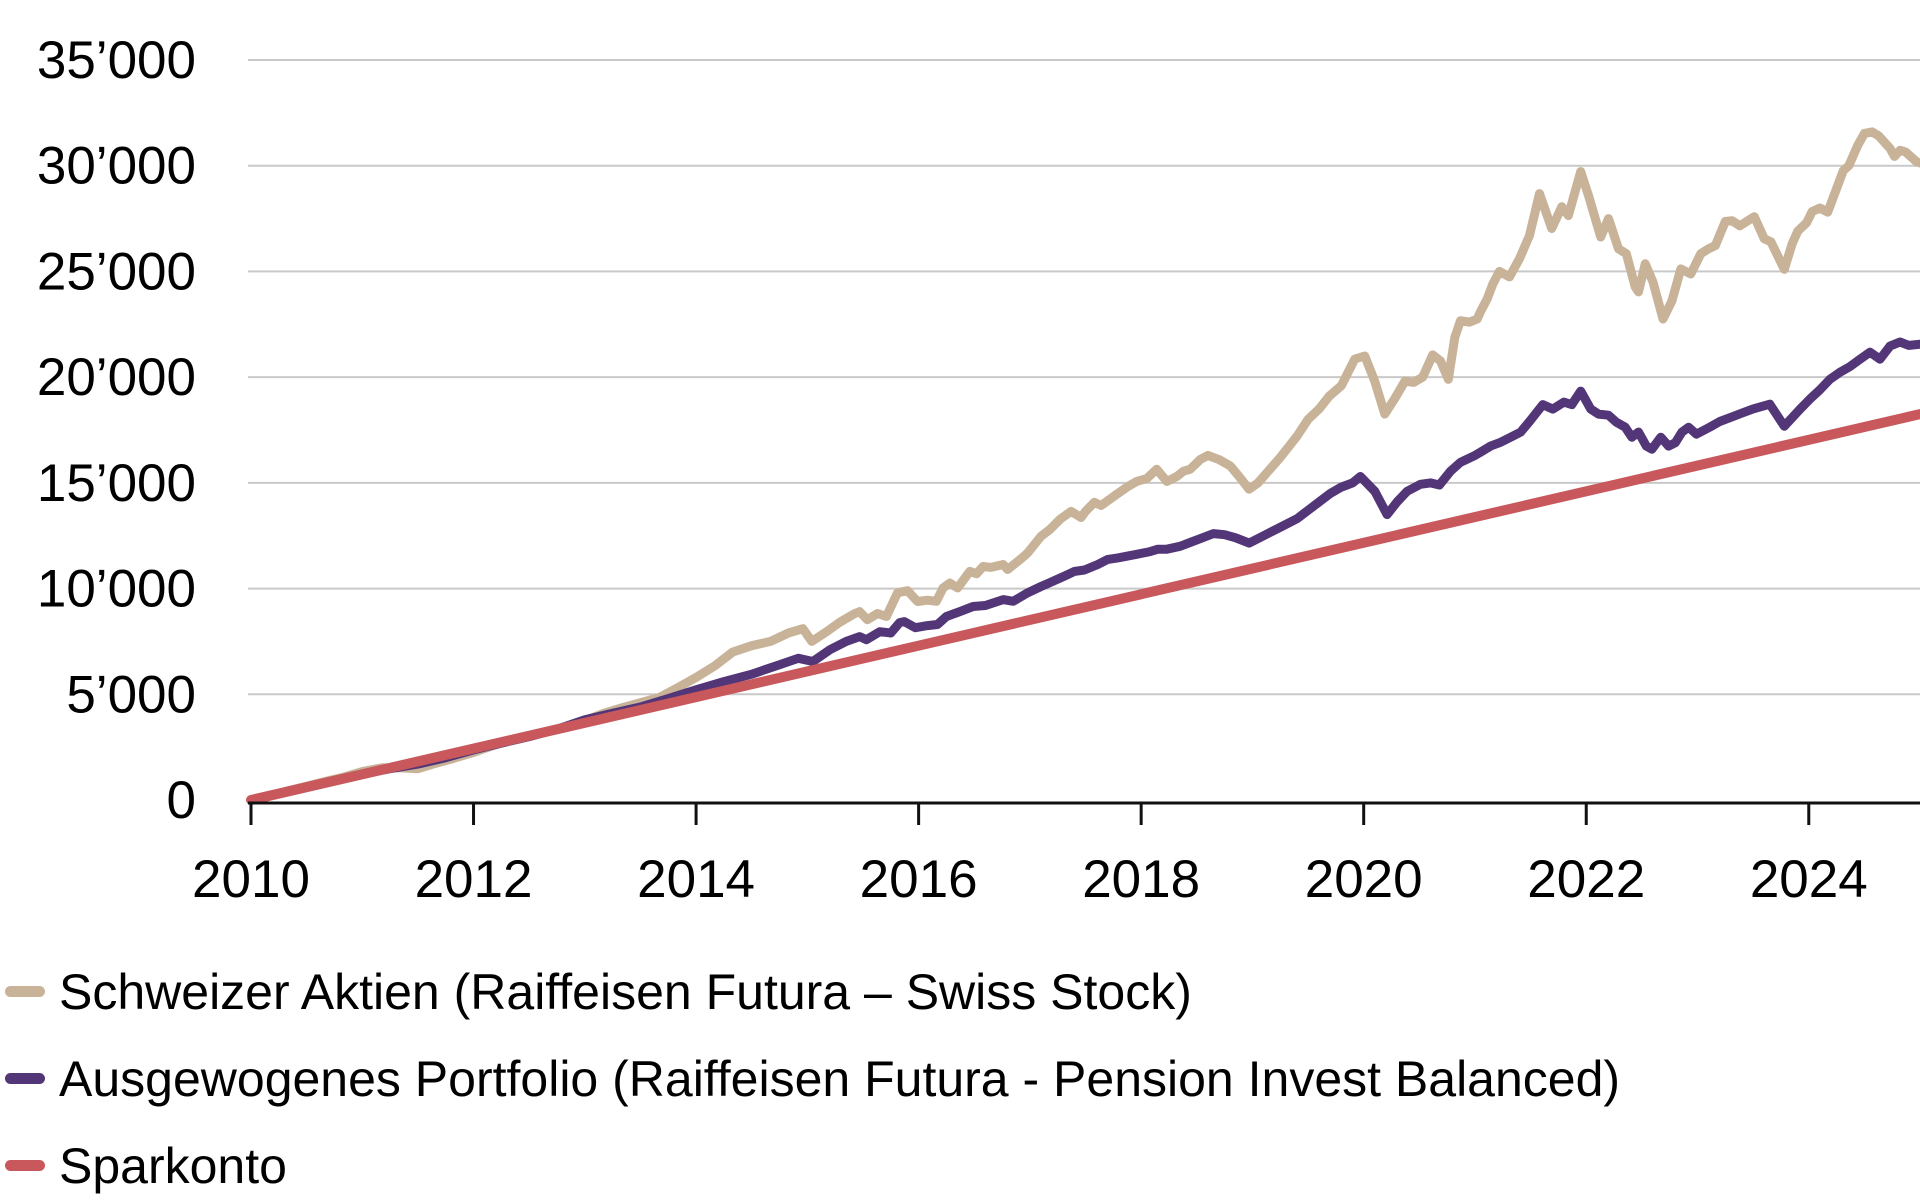  I want to click on legend-swatch-savings-account, so click(25, 1165).